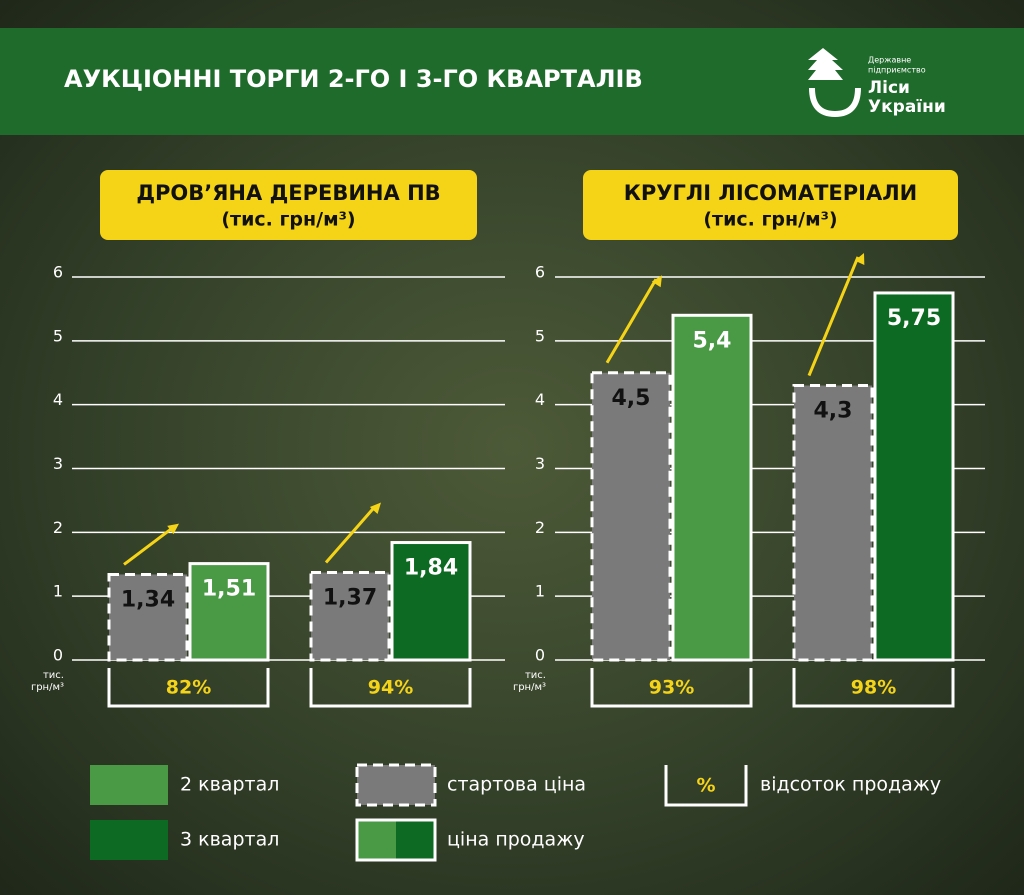 Image resolution: width=1024 pixels, height=895 pixels. Describe the element at coordinates (516, 840) in the screenshot. I see `legend-label: ціна продажу` at that location.